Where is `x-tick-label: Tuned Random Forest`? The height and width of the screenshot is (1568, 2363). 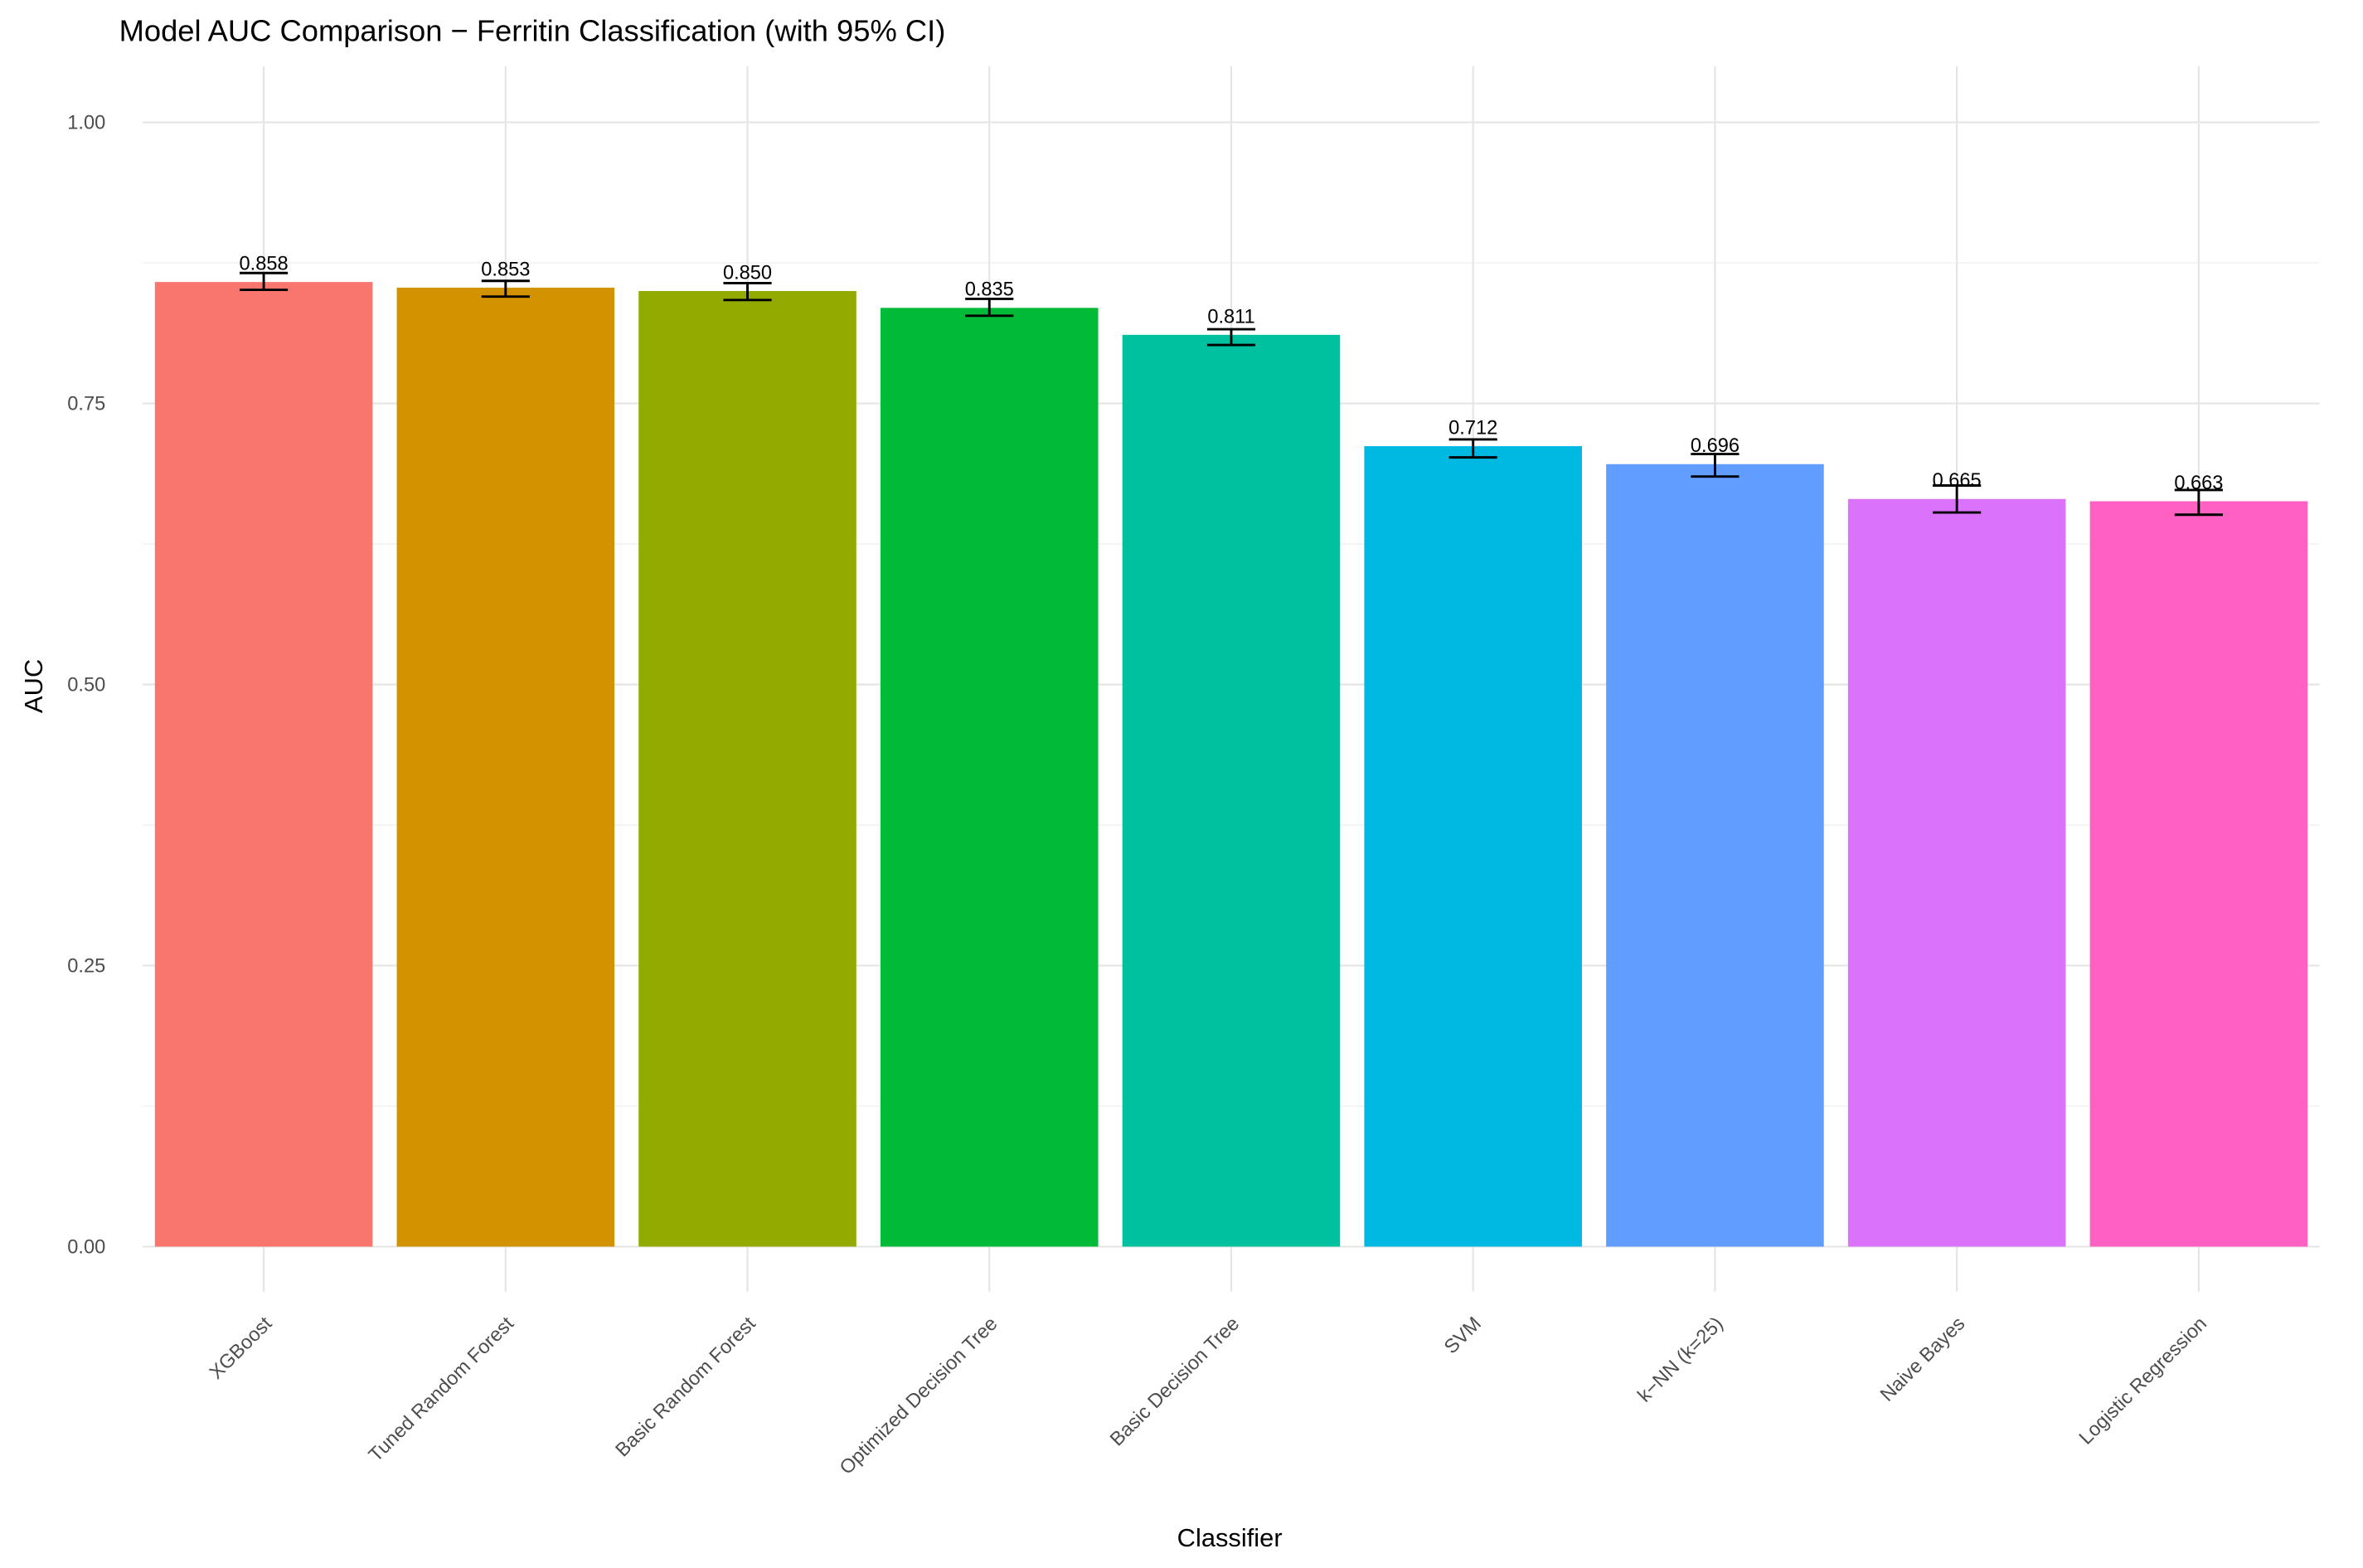
x-tick-label: Tuned Random Forest is located at coordinates (441, 1389).